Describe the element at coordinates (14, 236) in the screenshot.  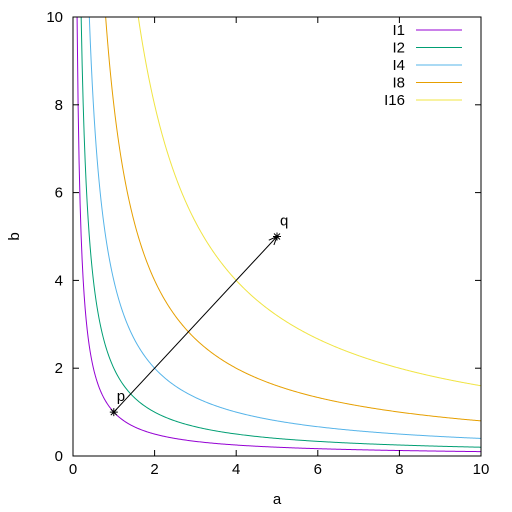
I see `y-axis-label: b` at that location.